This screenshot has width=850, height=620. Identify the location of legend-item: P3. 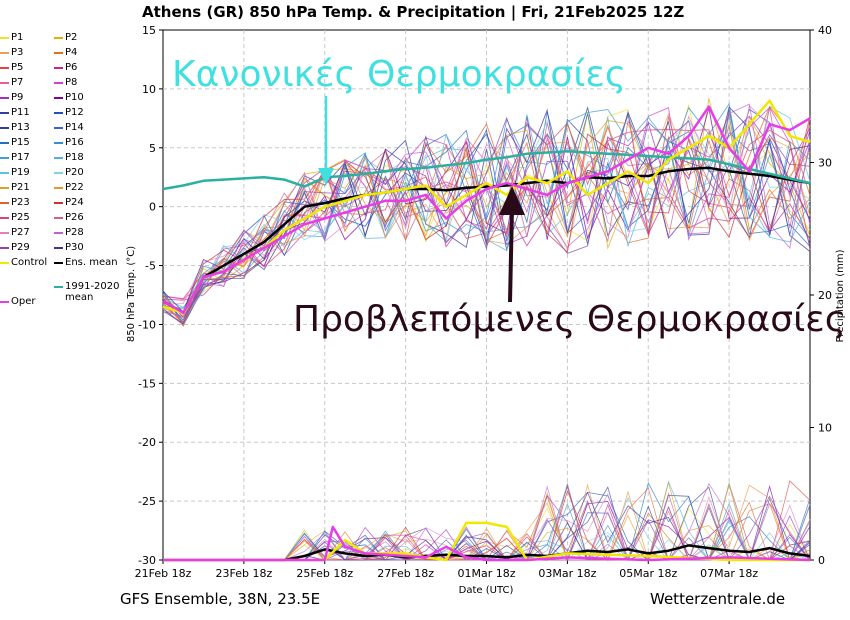
(11, 53).